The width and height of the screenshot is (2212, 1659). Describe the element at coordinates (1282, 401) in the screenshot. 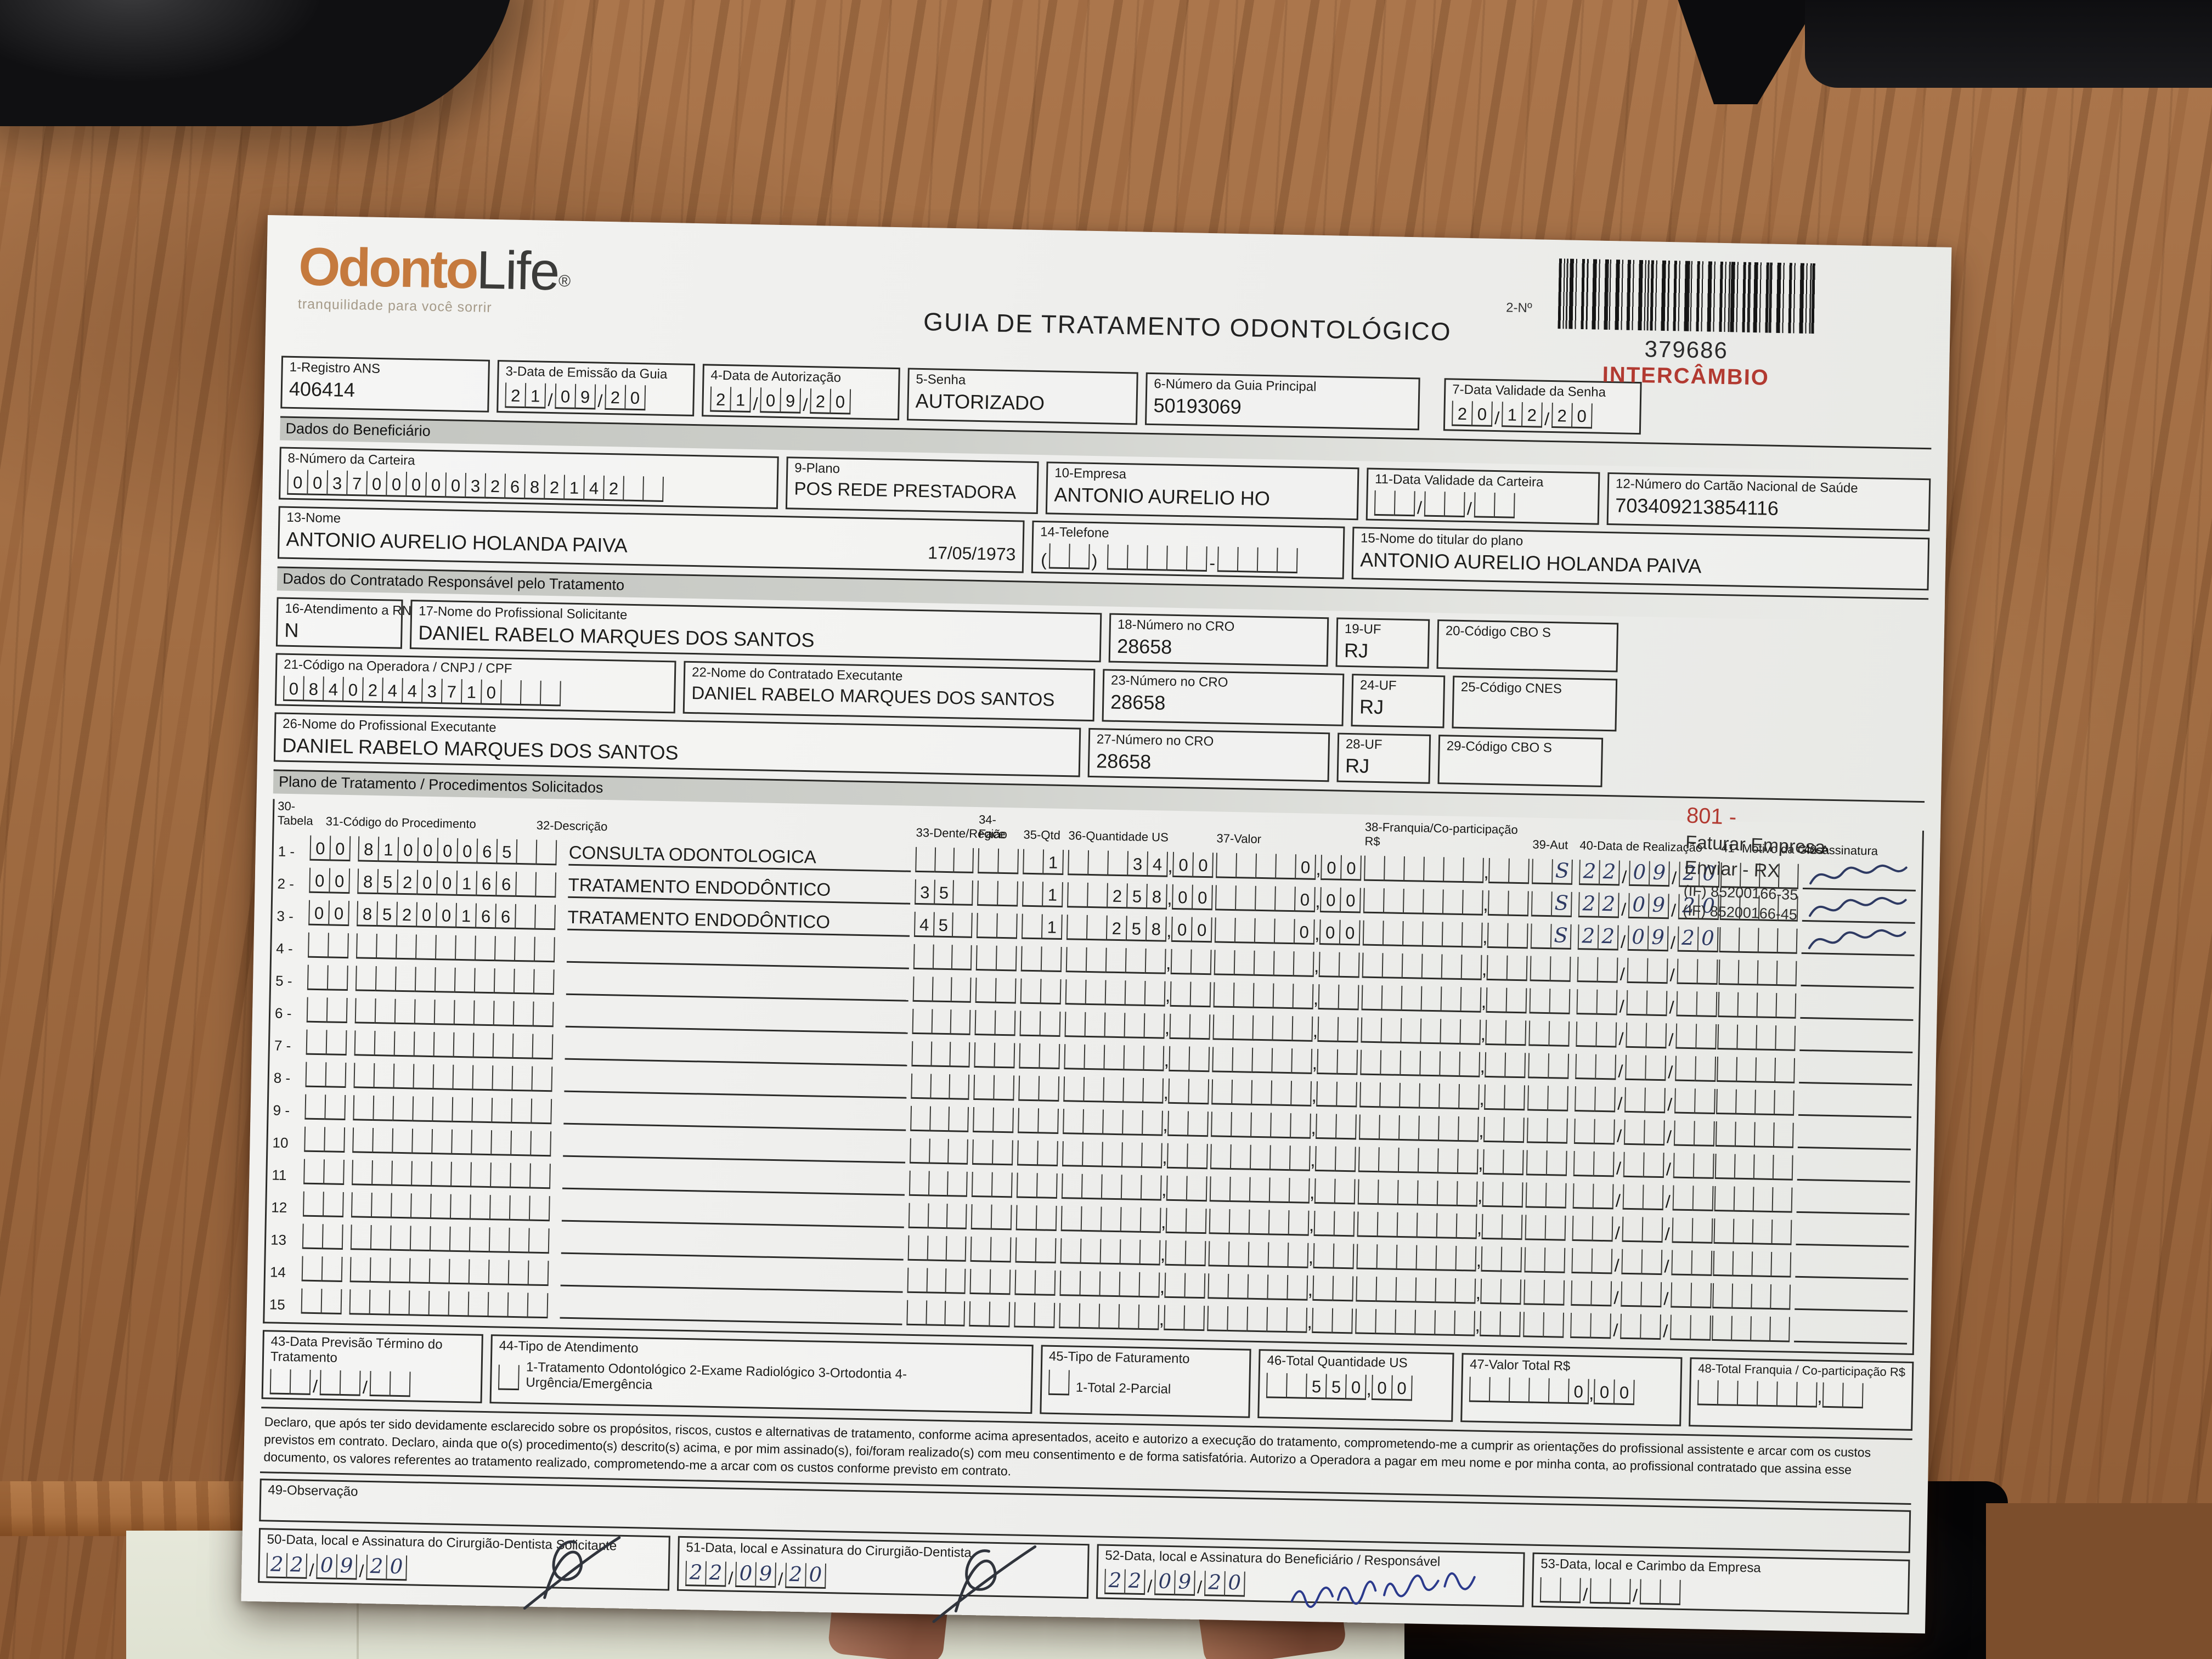

I see `field-guia-principal: 6-Número da Guia Principal 50193069` at that location.